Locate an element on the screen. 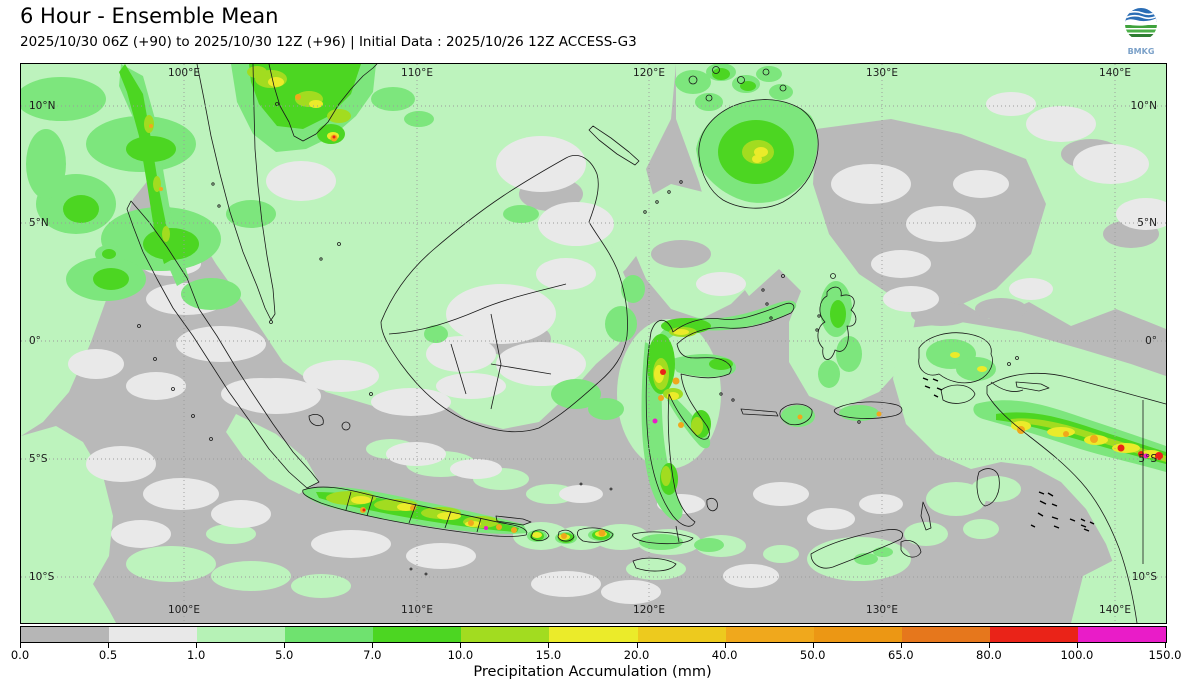  colorbar-tick-label: 65.0 is located at coordinates (900, 655).